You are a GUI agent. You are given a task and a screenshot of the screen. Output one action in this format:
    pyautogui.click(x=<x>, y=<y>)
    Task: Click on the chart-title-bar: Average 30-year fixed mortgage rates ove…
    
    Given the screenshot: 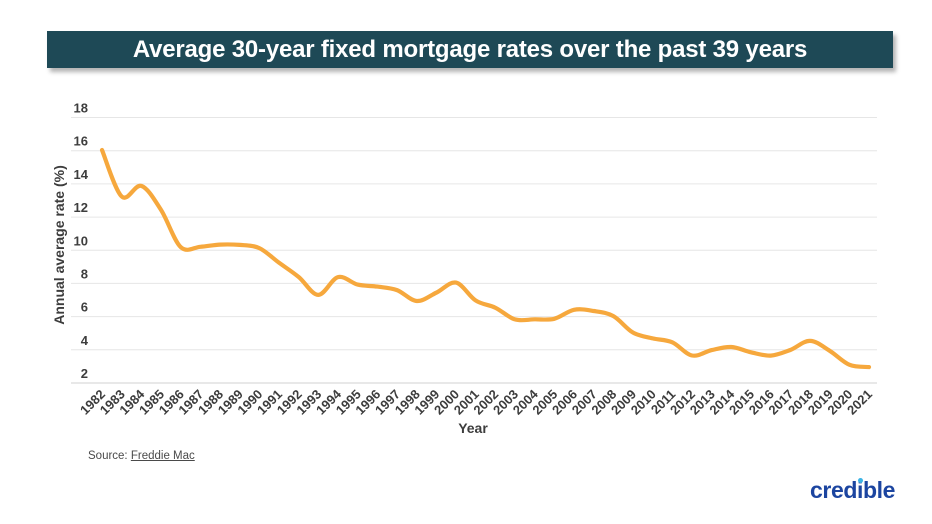 What is the action you would take?
    pyautogui.click(x=470, y=49)
    